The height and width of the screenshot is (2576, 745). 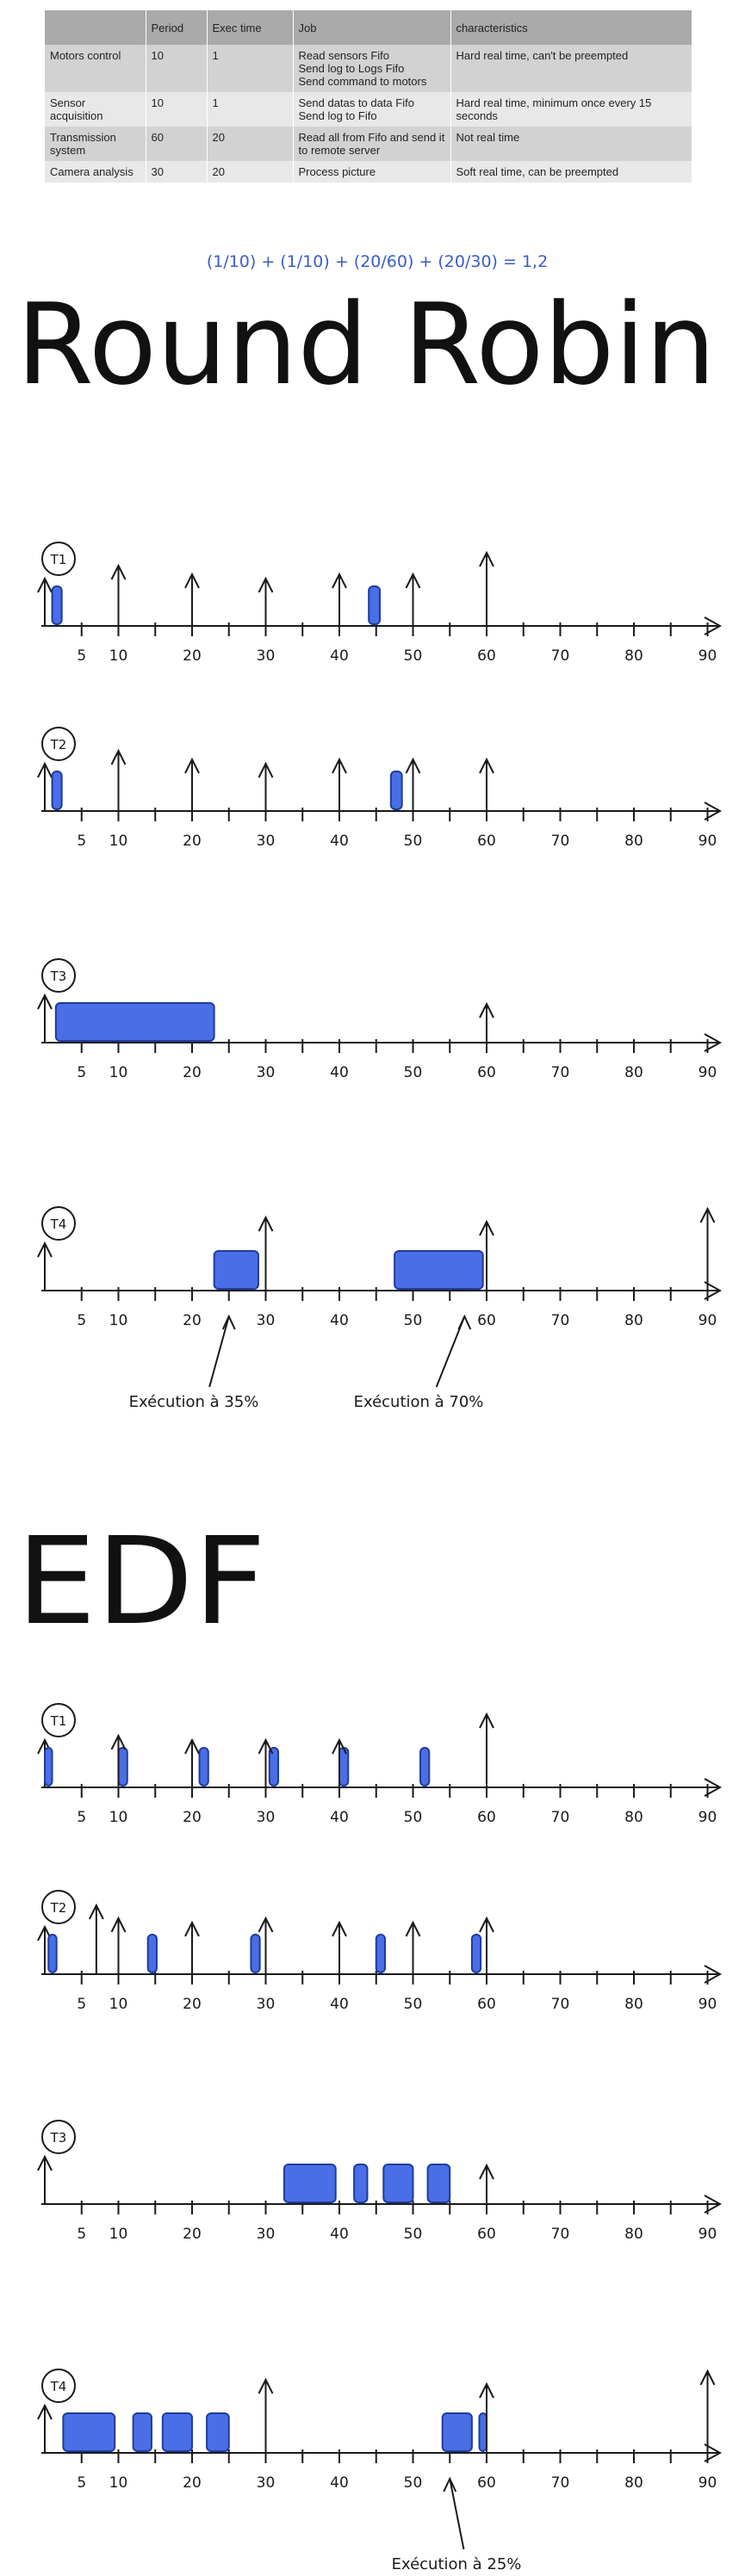 What do you see at coordinates (95, 27) in the screenshot?
I see `header-cell` at bounding box center [95, 27].